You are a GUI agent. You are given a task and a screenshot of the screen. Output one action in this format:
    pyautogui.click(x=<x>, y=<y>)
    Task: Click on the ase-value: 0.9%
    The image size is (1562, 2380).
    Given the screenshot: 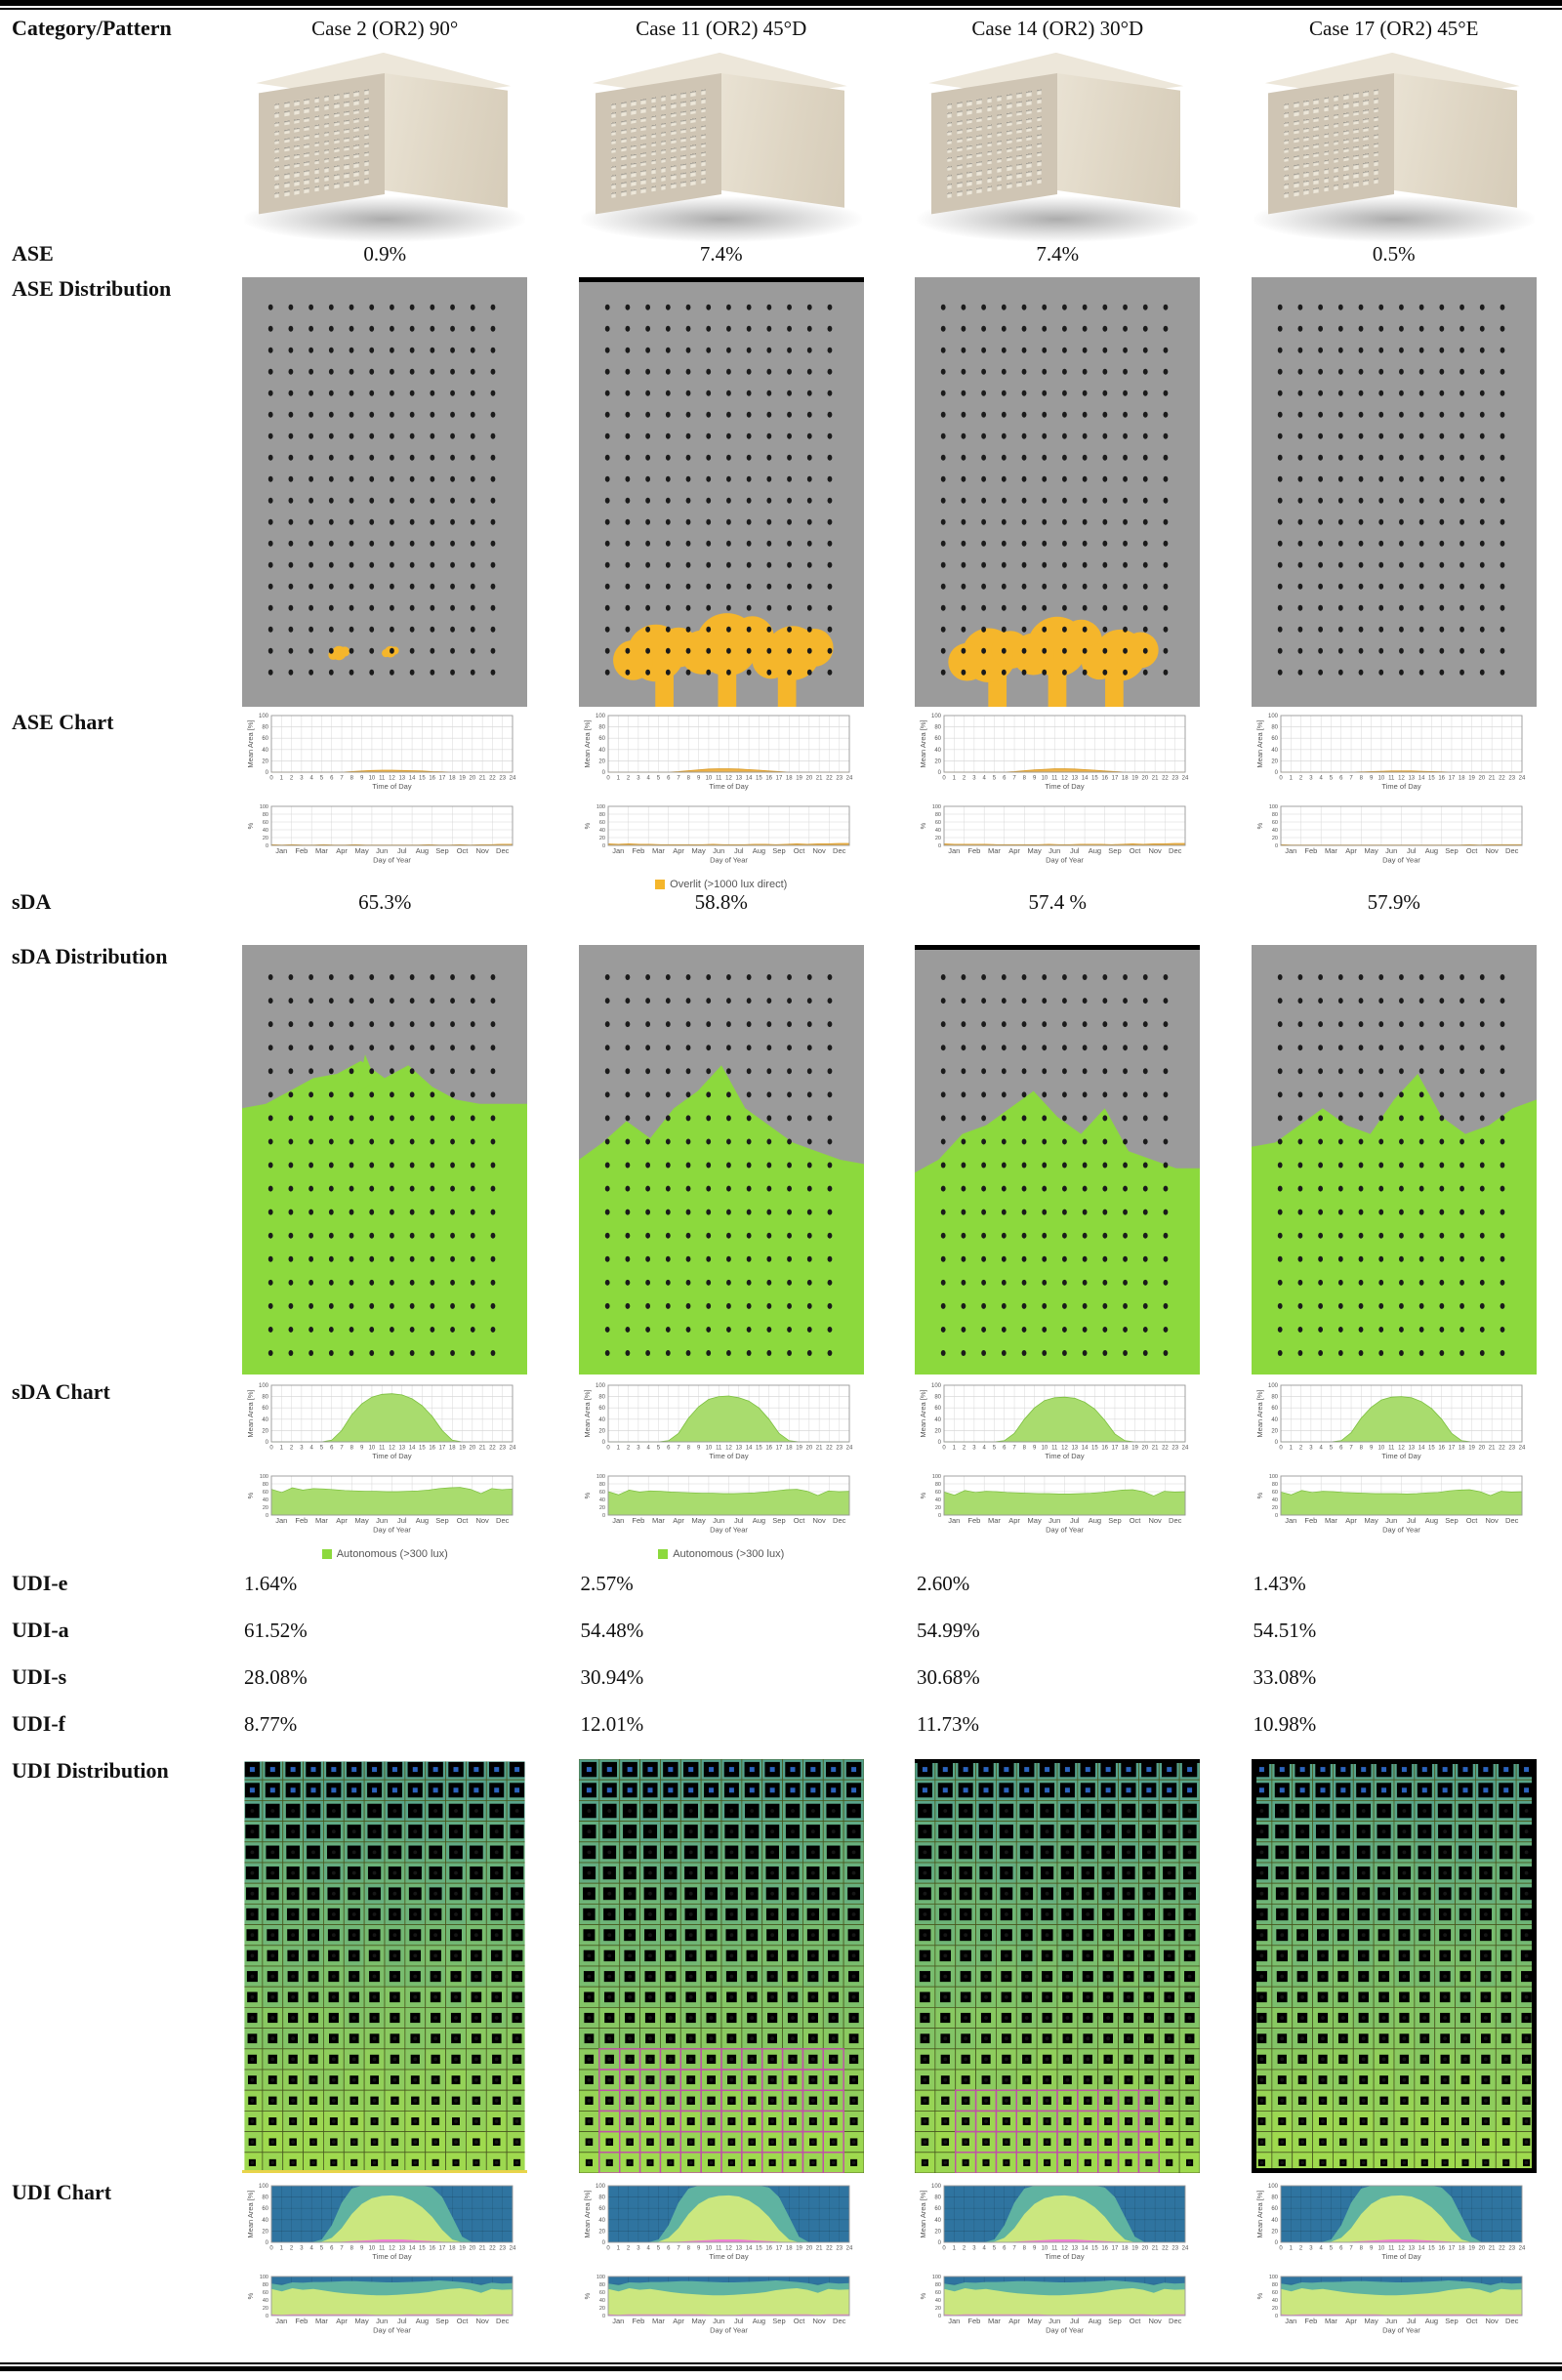 What is the action you would take?
    pyautogui.click(x=385, y=254)
    